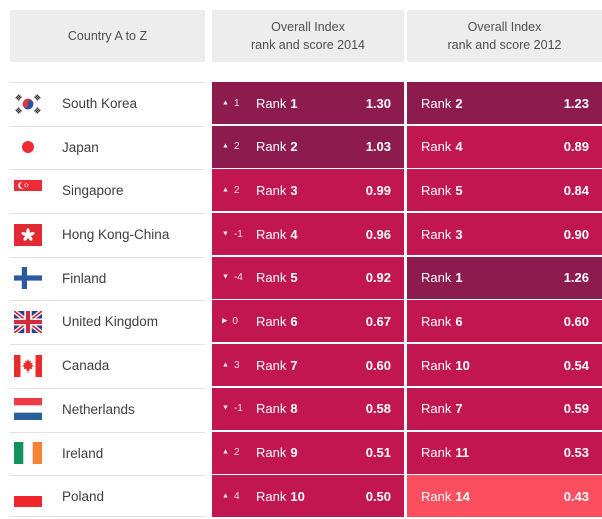 The width and height of the screenshot is (602, 519). Describe the element at coordinates (110, 322) in the screenshot. I see `country-name: United Kingdom` at that location.